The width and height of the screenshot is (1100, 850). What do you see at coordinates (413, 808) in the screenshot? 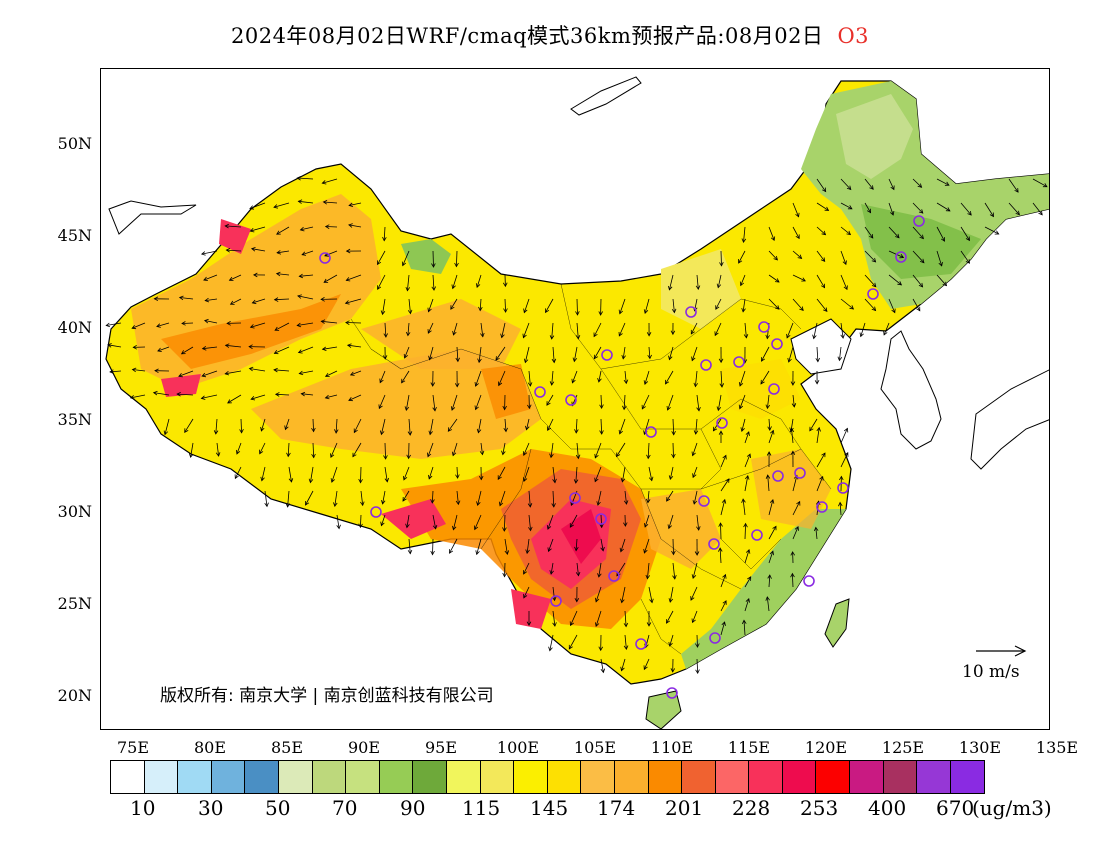
I see `legend-tick-label: 90` at bounding box center [413, 808].